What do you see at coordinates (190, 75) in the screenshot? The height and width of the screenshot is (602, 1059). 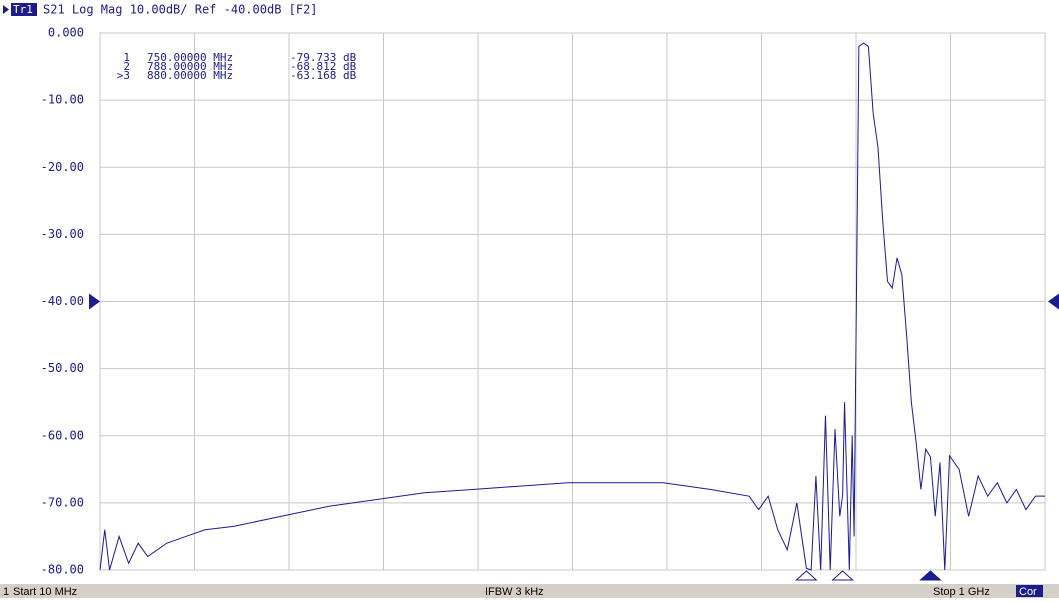 I see `marker-freq: 880.00000 MHz` at bounding box center [190, 75].